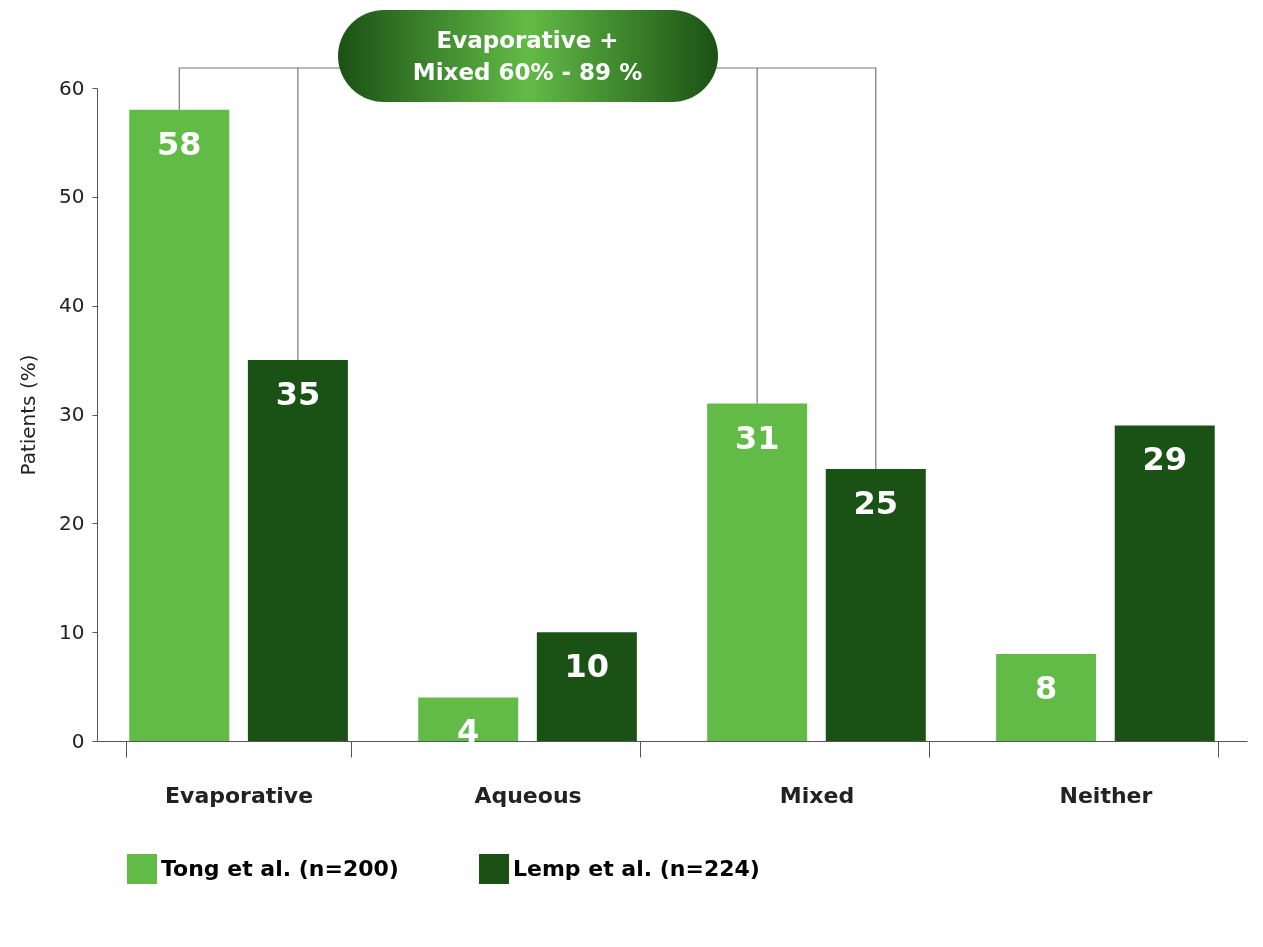 The image size is (1263, 947). I want to click on data-label: 31, so click(757, 437).